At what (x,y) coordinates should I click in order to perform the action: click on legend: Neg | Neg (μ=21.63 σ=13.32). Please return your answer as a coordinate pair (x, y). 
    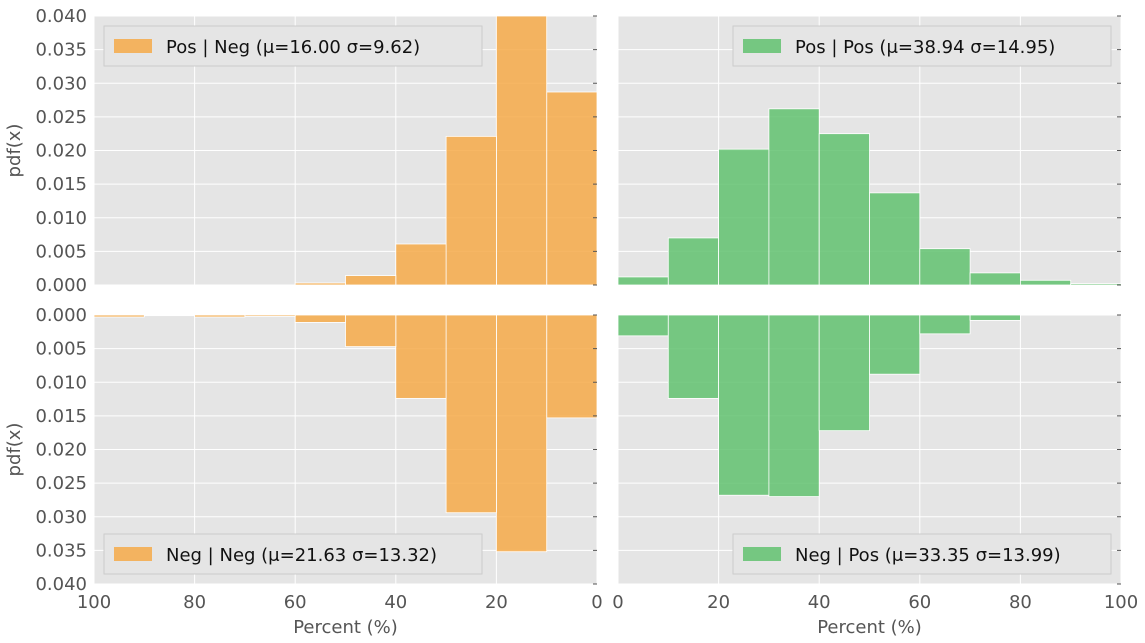
    Looking at the image, I should click on (293, 554).